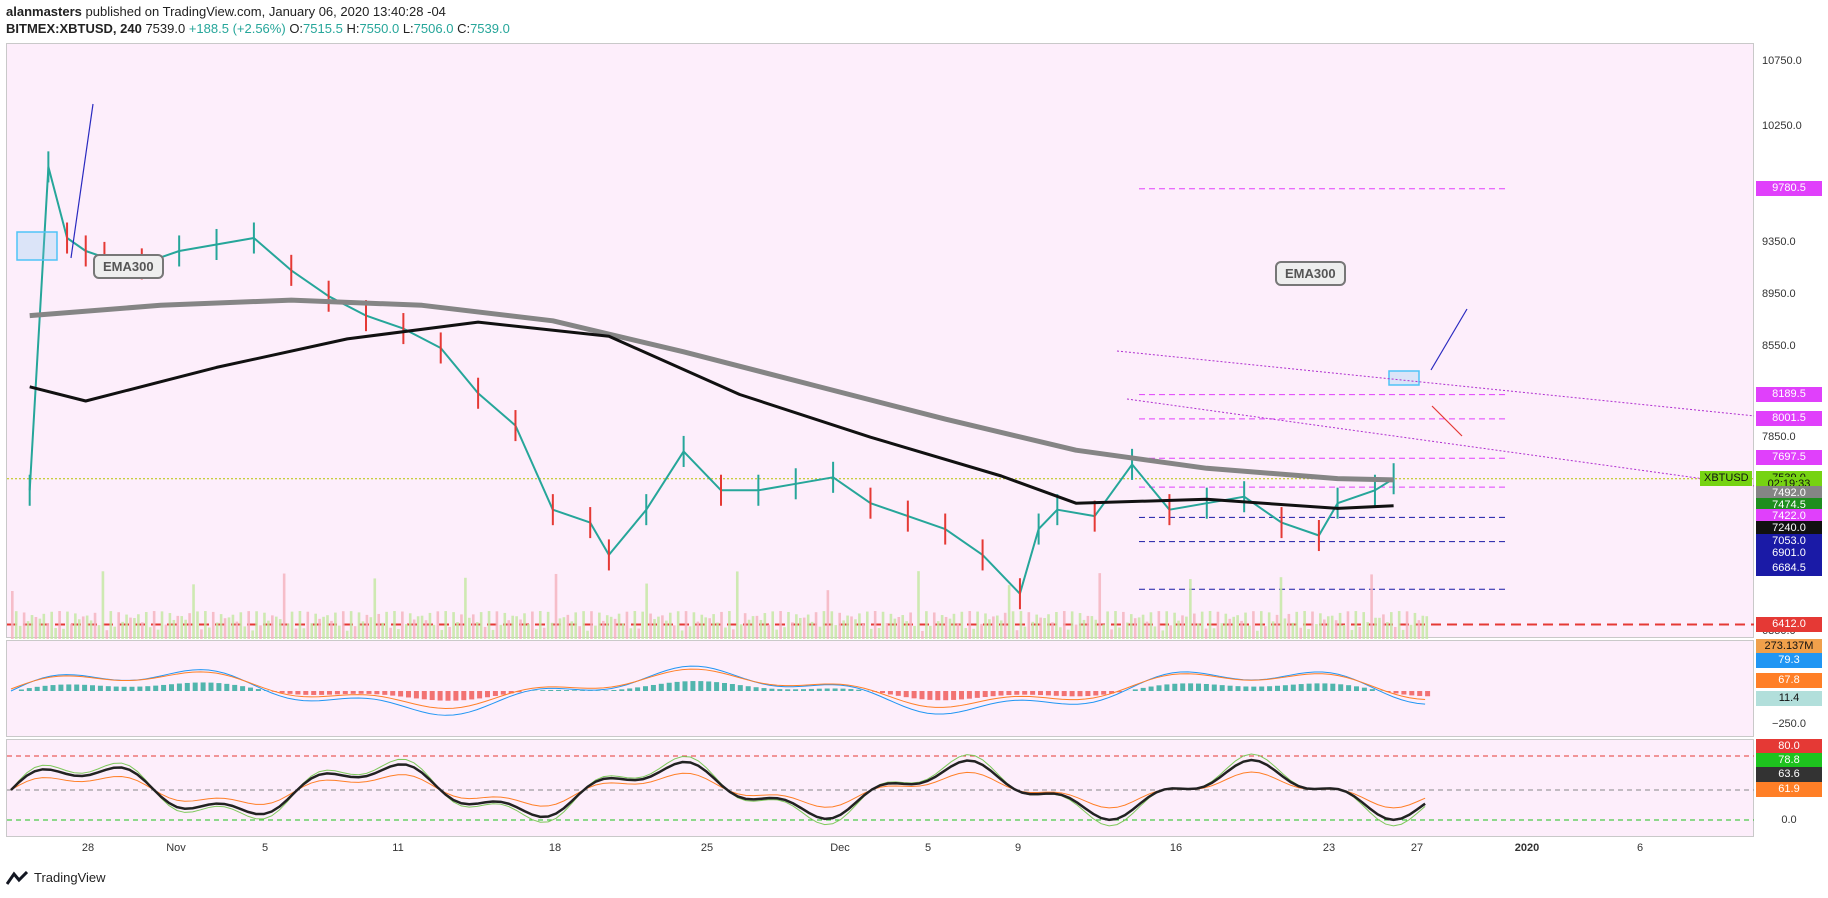 Image resolution: width=1828 pixels, height=898 pixels. Describe the element at coordinates (1789, 553) in the screenshot. I see `price-tag: 6901.0` at that location.